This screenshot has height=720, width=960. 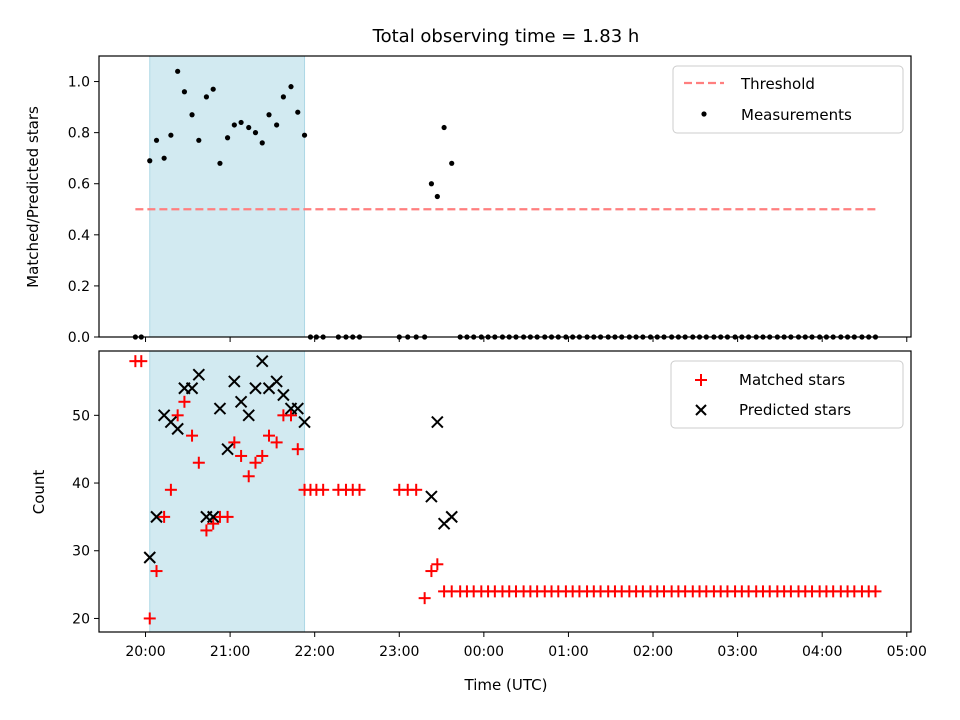 I want to click on x-axis-label: Time (UTC), so click(x=506, y=685).